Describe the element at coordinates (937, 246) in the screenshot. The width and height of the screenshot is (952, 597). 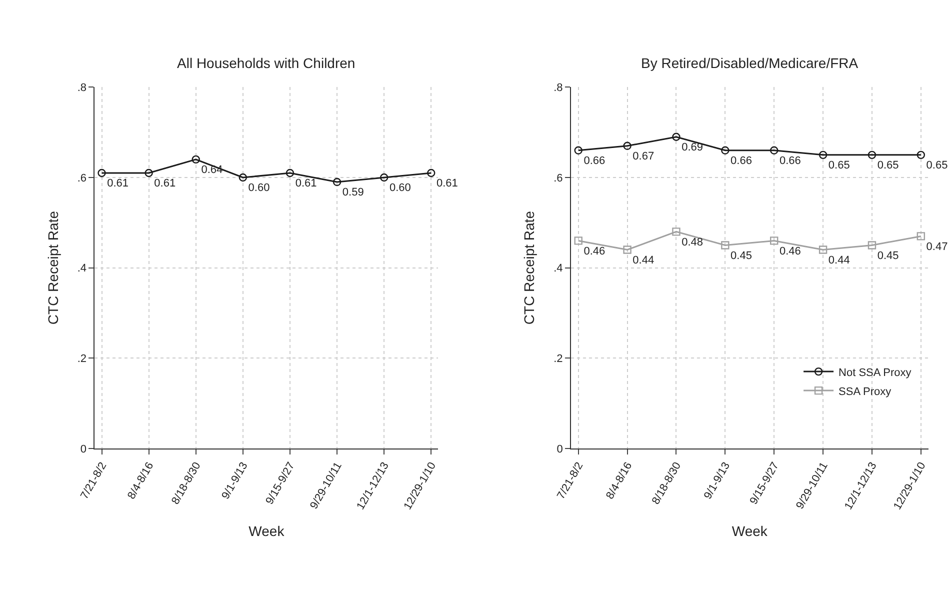
I see `data-label: 0.47` at that location.